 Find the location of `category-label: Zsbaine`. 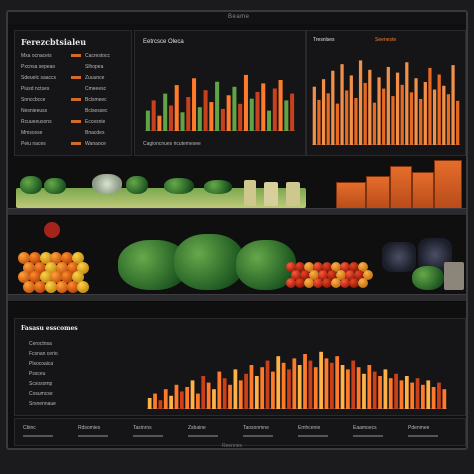

category-label: Zsbaine is located at coordinates (197, 428).